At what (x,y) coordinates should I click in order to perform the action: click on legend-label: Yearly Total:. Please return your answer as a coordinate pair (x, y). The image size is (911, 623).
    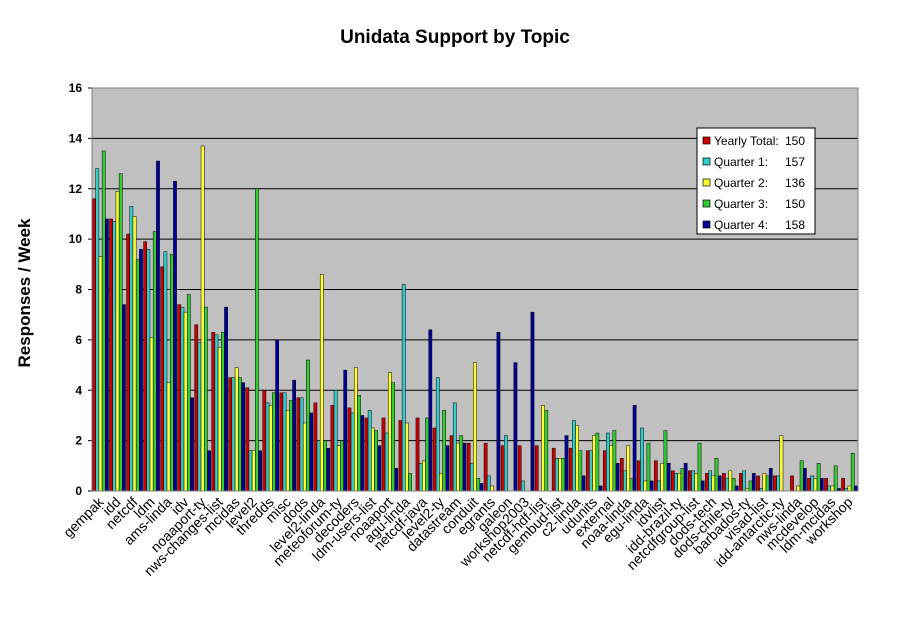
    Looking at the image, I should click on (746, 141).